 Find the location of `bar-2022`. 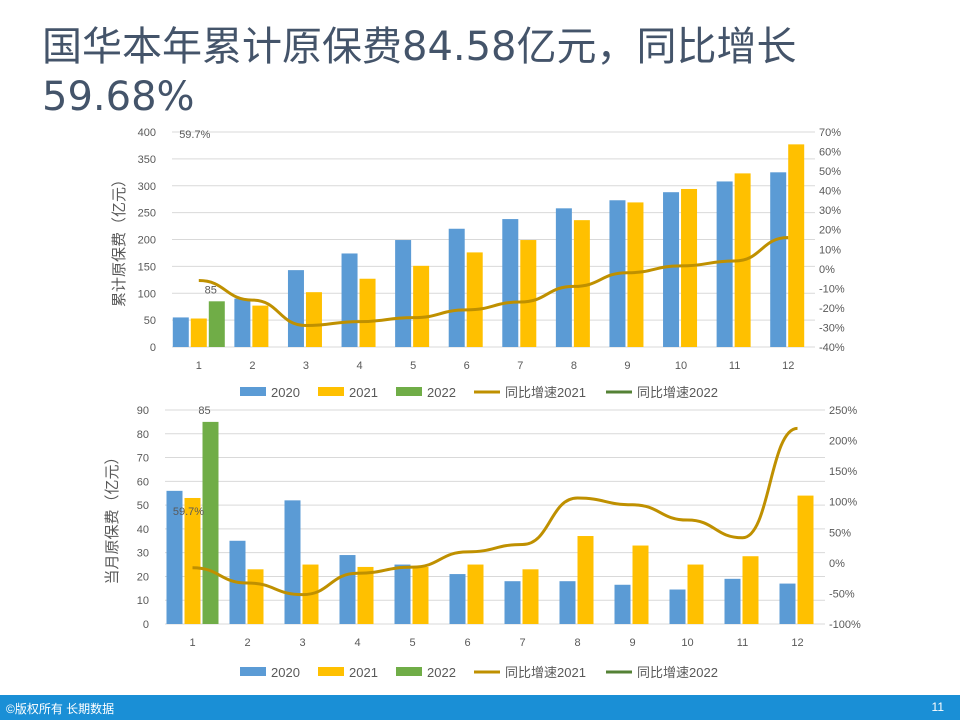

bar-2022 is located at coordinates (216, 324).